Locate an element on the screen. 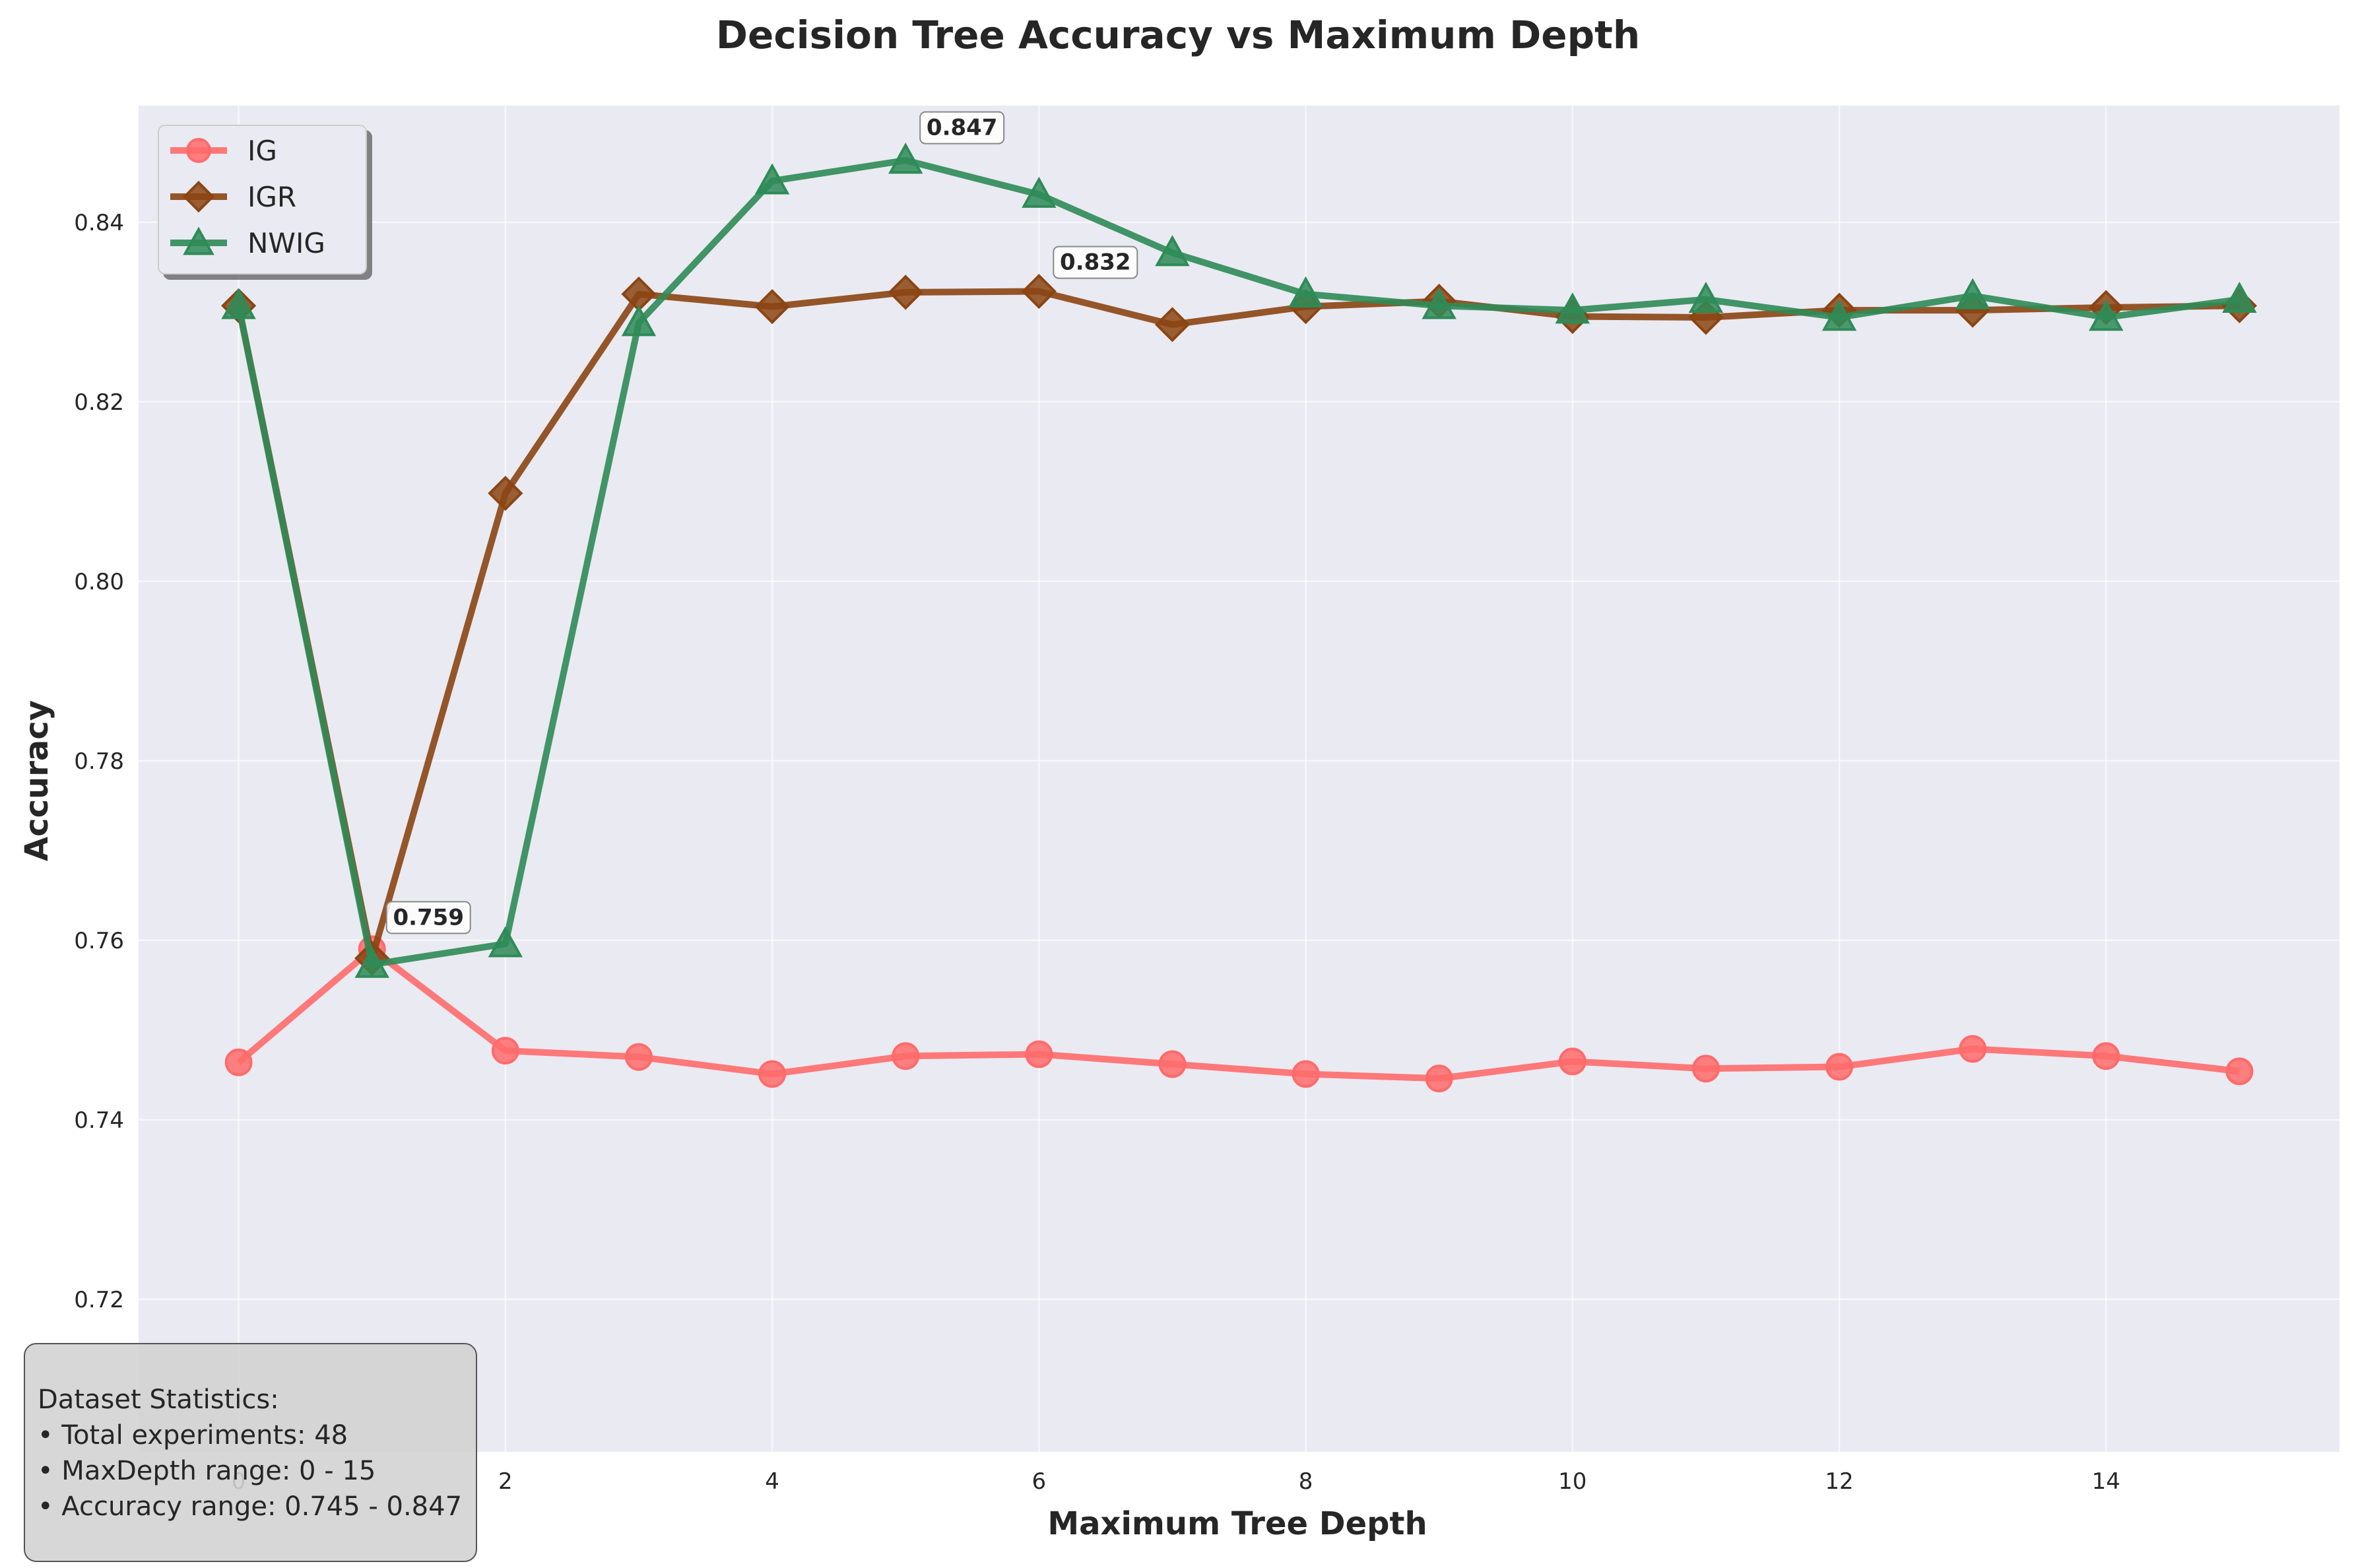 This screenshot has height=1568, width=2356. x-tick-label: 14 is located at coordinates (2106, 1481).